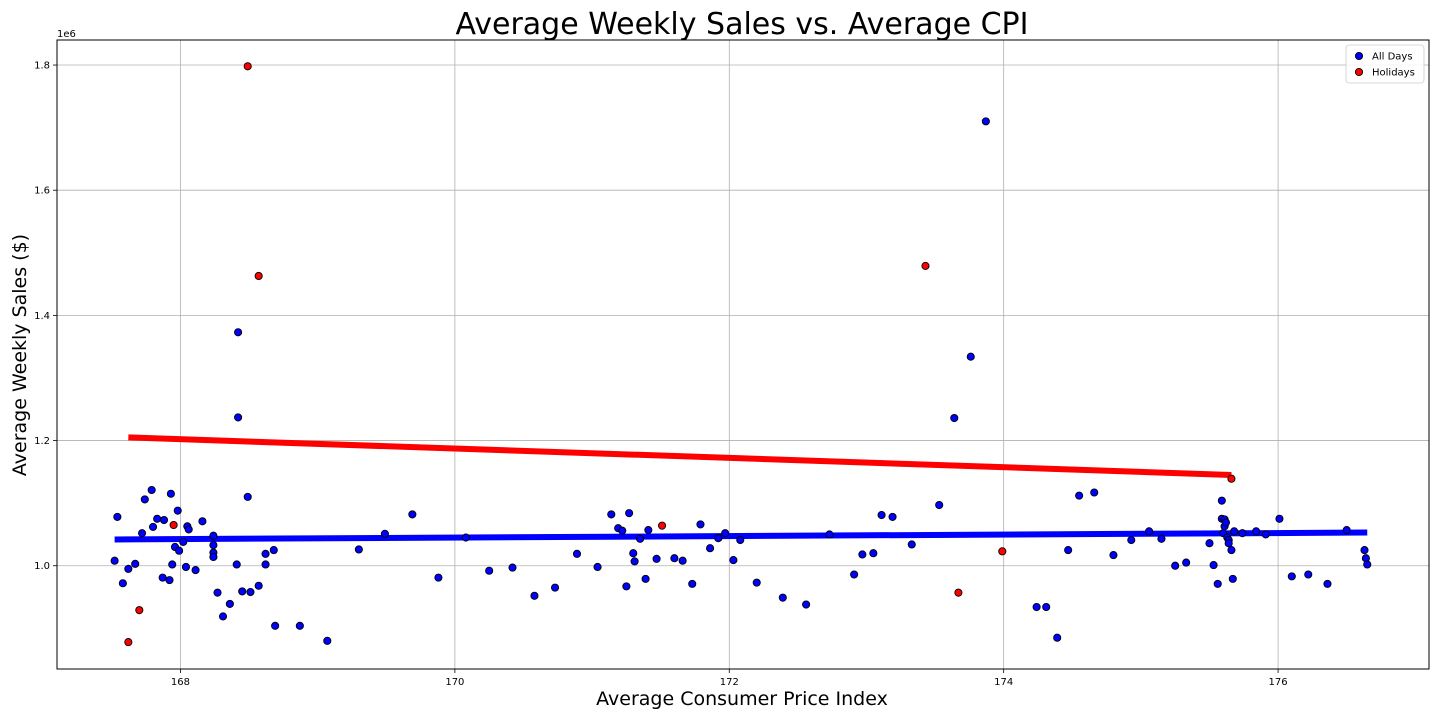 The height and width of the screenshot is (720, 1440). Describe the element at coordinates (680, 456) in the screenshot. I see `holidays-trend-line` at that location.